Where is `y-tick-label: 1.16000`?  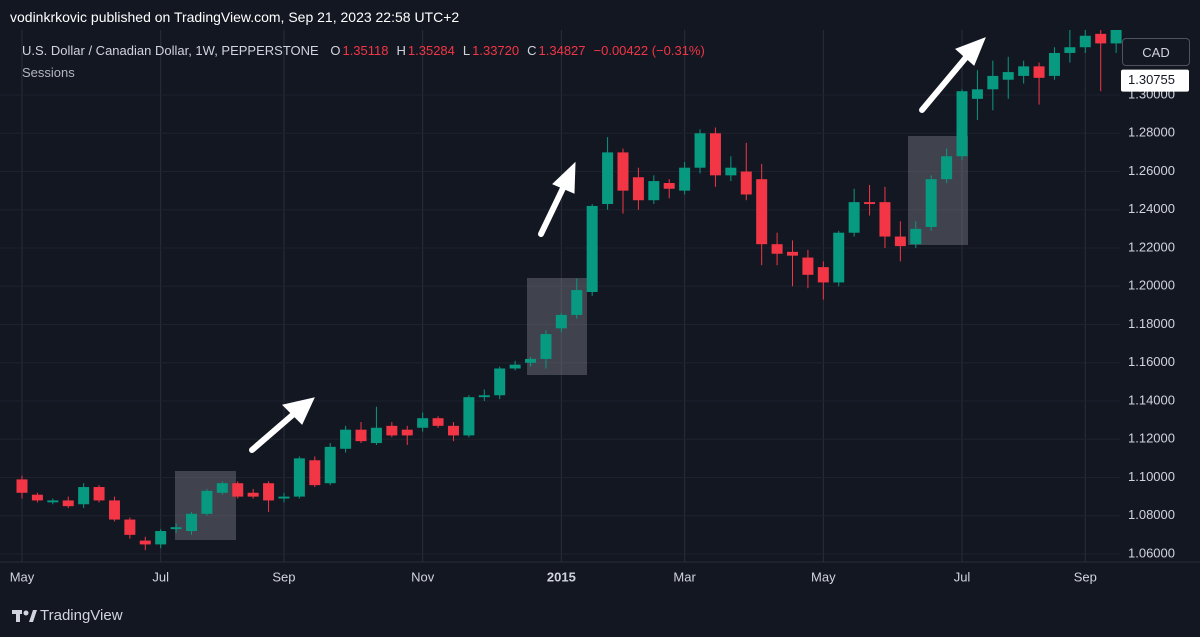 y-tick-label: 1.16000 is located at coordinates (1151, 361).